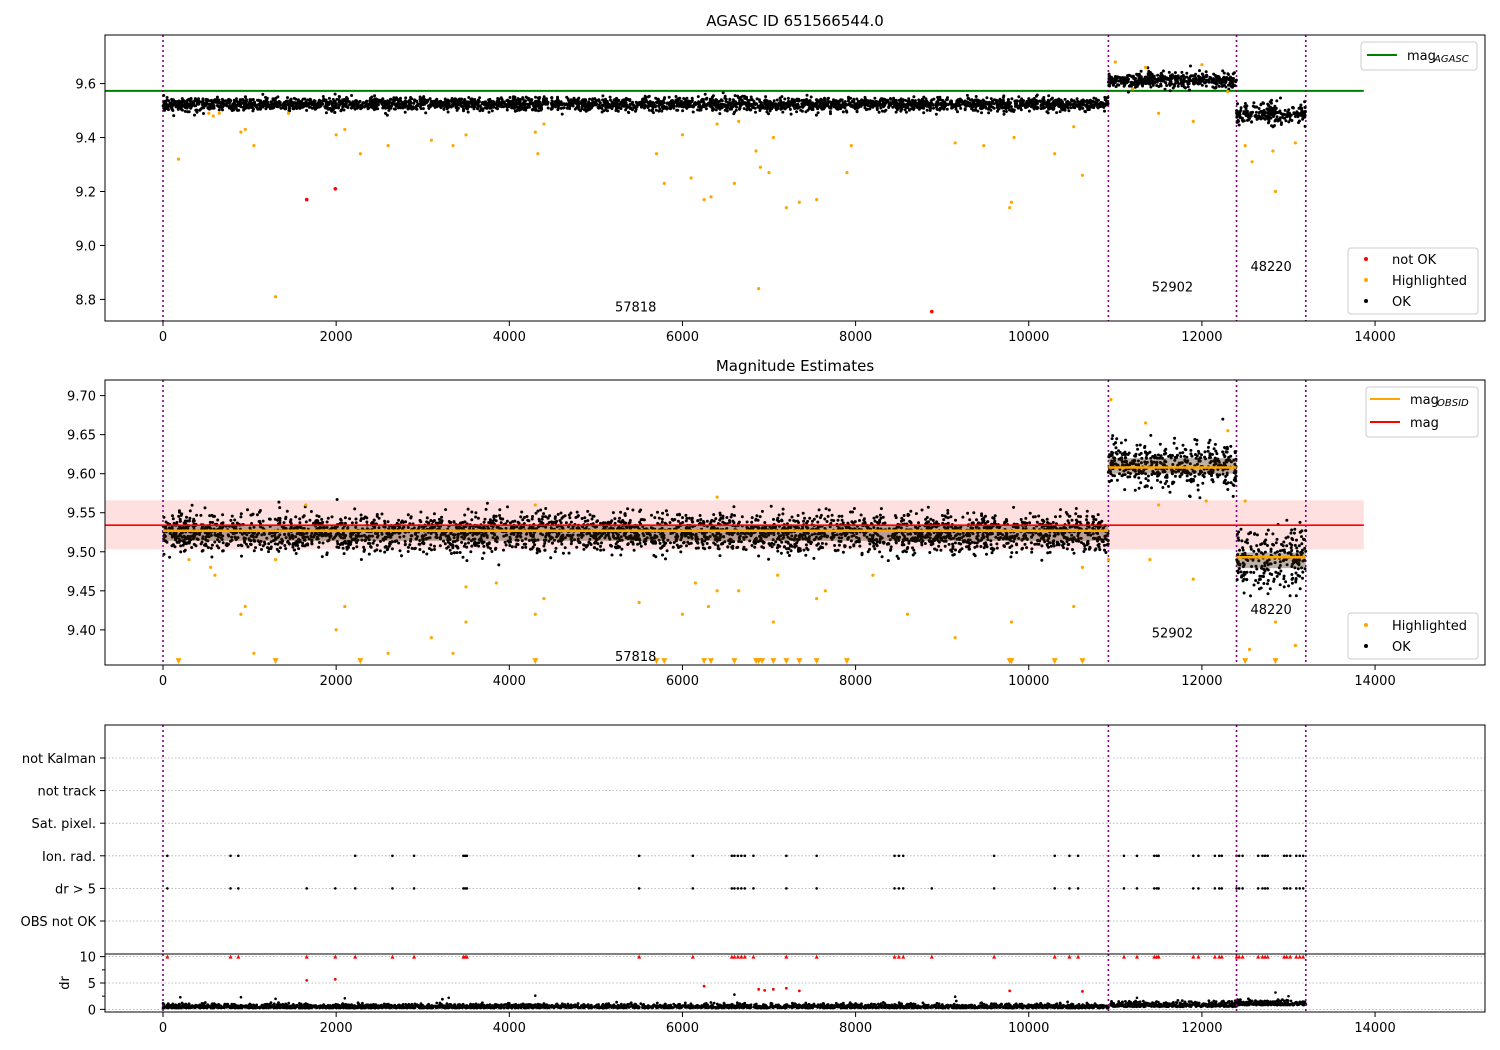 This screenshot has height=1050, width=1500. Describe the element at coordinates (163, 337) in the screenshot. I see `x-tick-label: 0` at that location.